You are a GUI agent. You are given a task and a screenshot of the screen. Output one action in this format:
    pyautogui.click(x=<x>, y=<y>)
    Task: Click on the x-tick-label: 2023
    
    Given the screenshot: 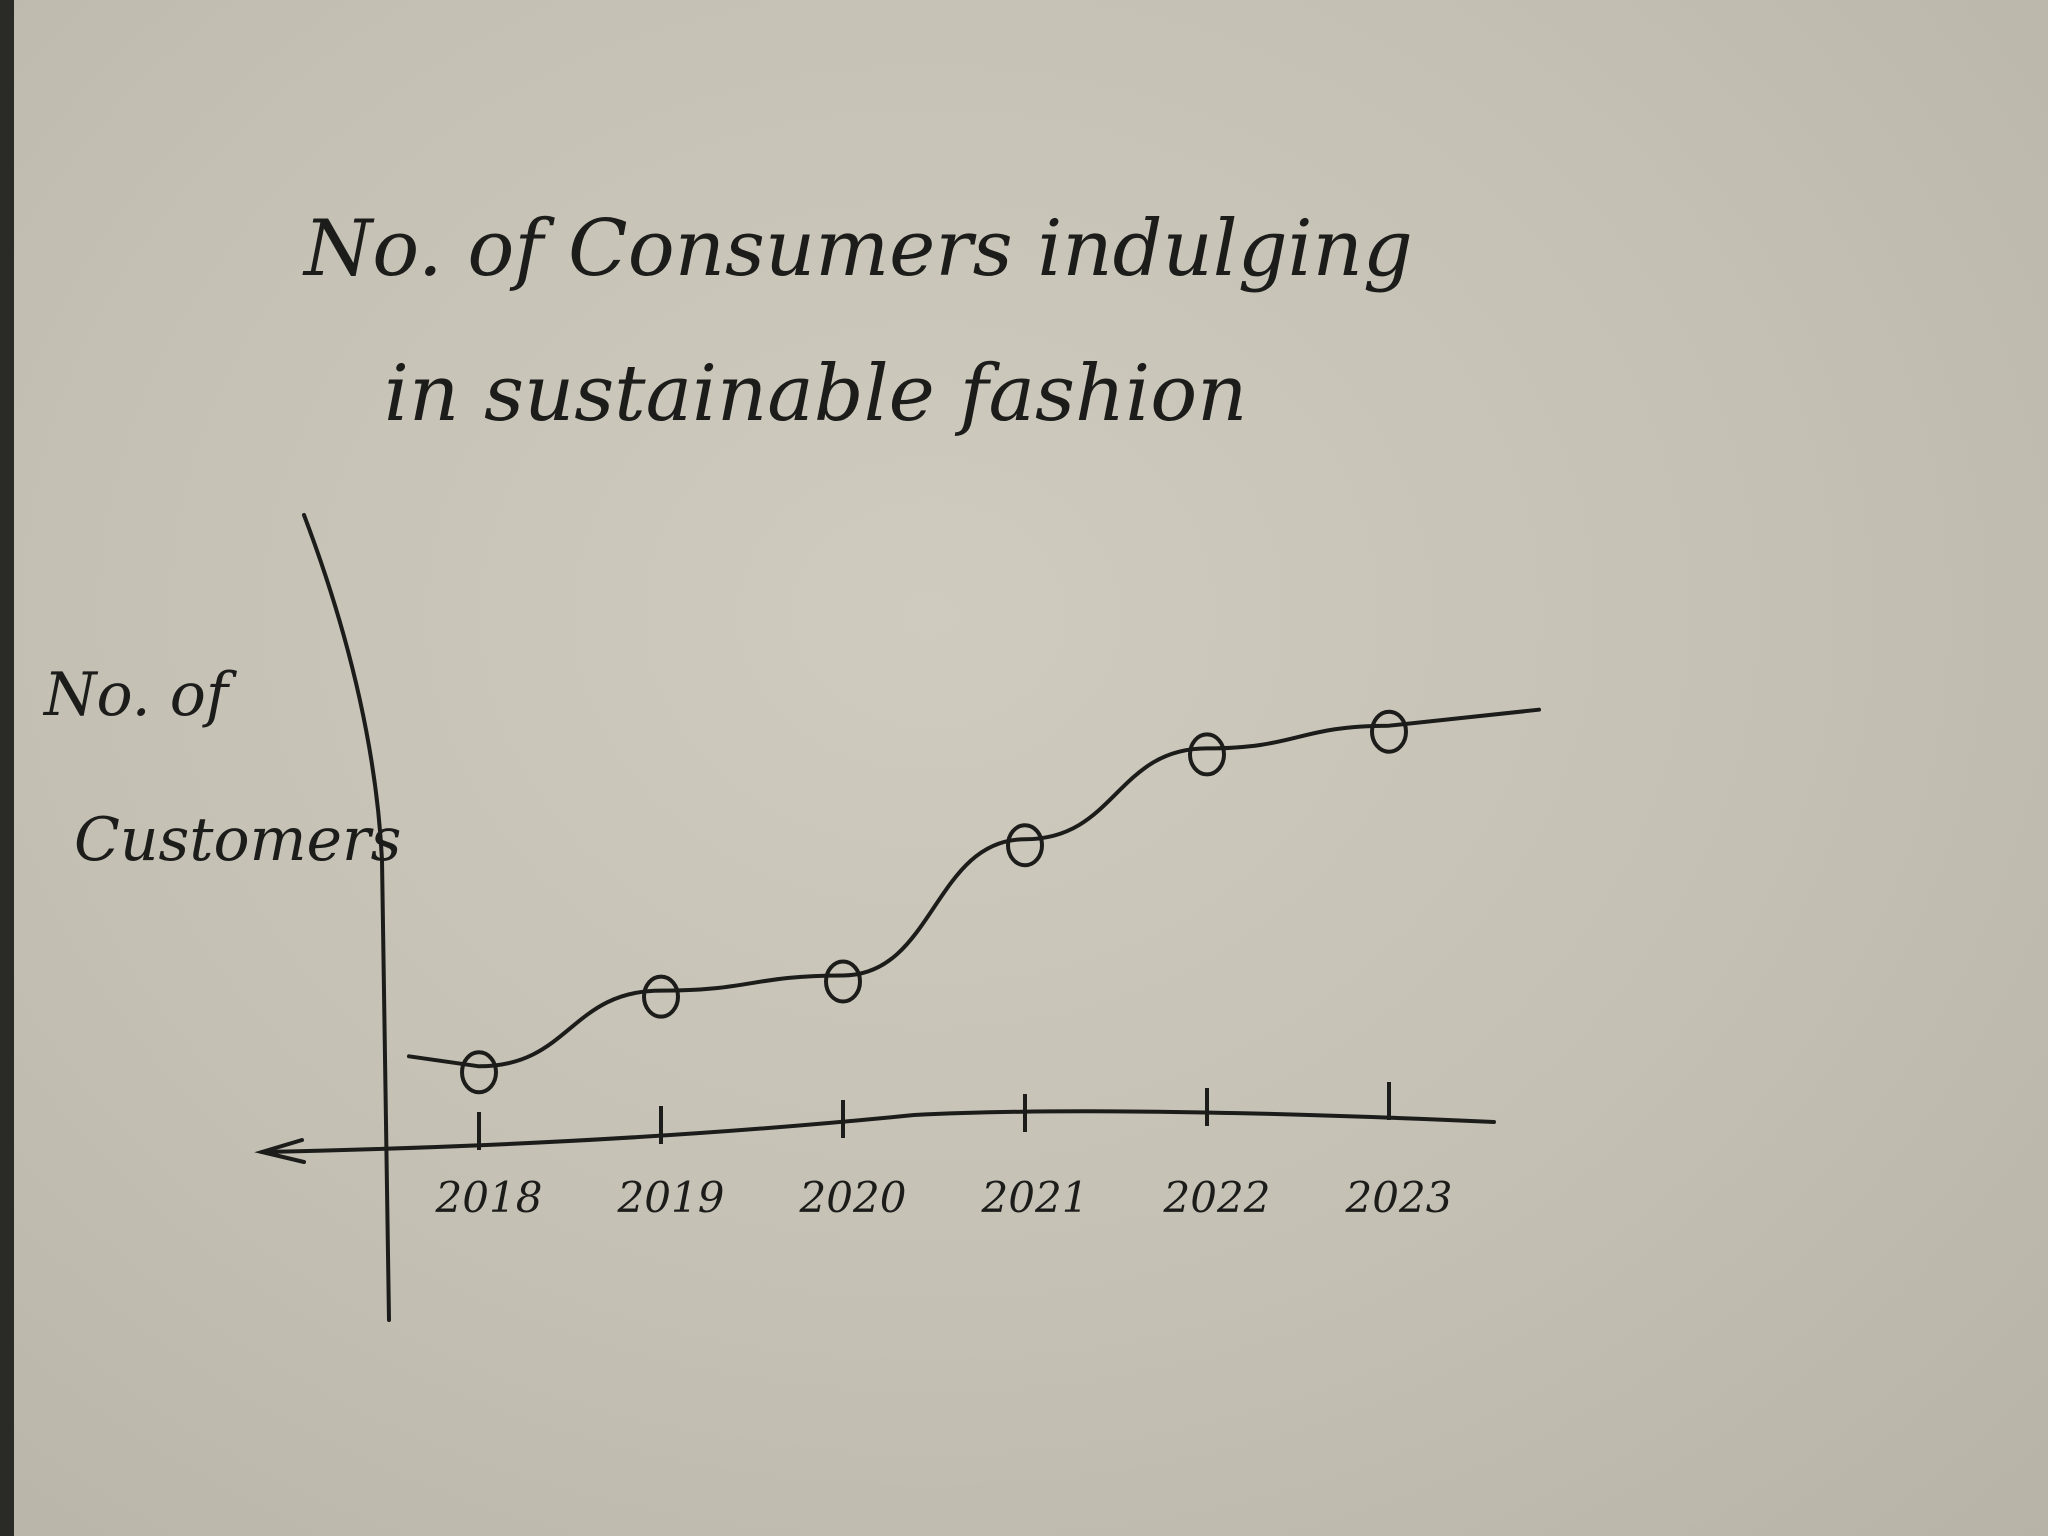 What is the action you would take?
    pyautogui.click(x=1399, y=1197)
    